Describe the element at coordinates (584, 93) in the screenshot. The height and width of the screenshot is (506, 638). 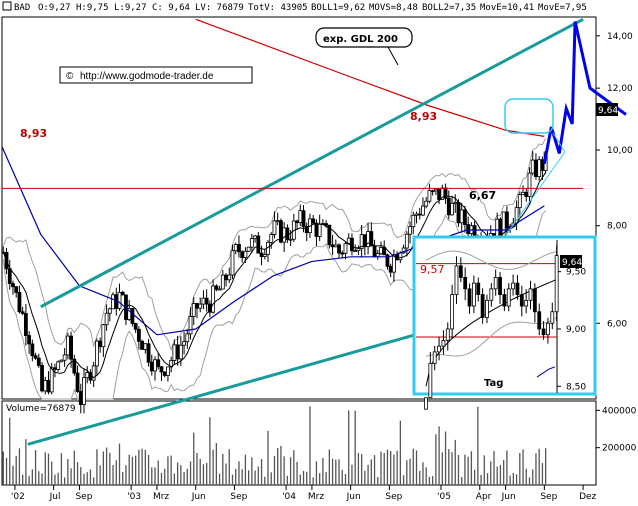
I see `forecast-path` at that location.